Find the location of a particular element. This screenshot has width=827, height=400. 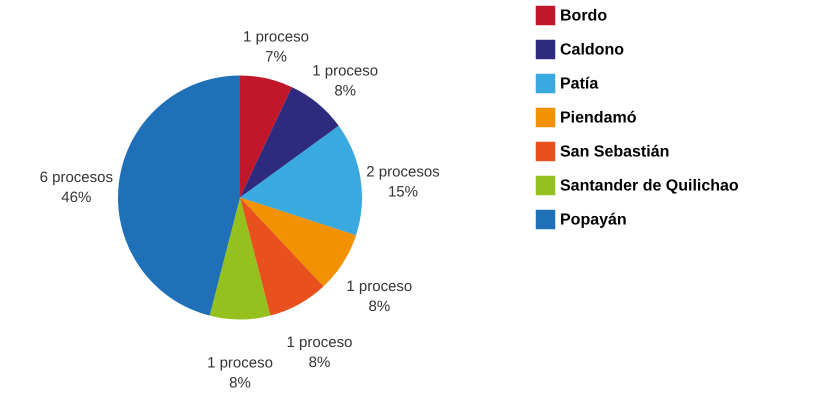

legend-label: Caldono is located at coordinates (592, 50).